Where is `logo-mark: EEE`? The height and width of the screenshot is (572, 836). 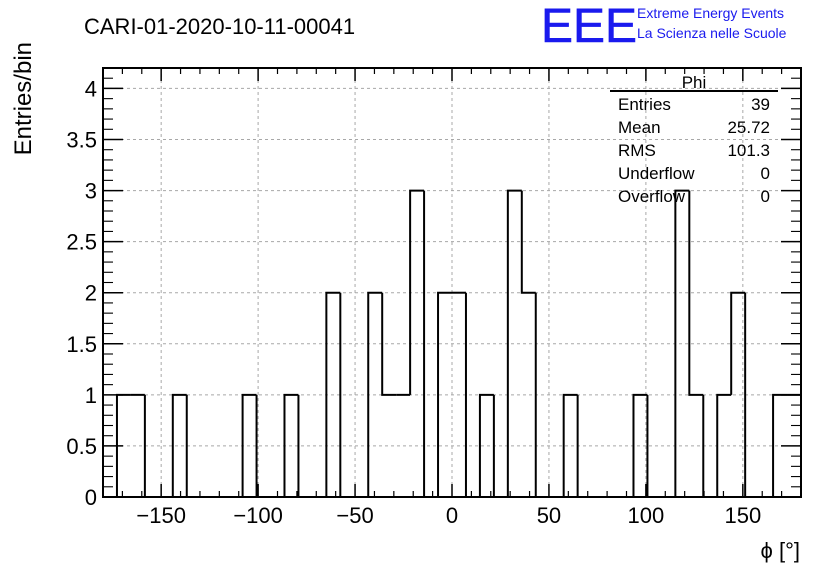 logo-mark: EEE is located at coordinates (589, 26).